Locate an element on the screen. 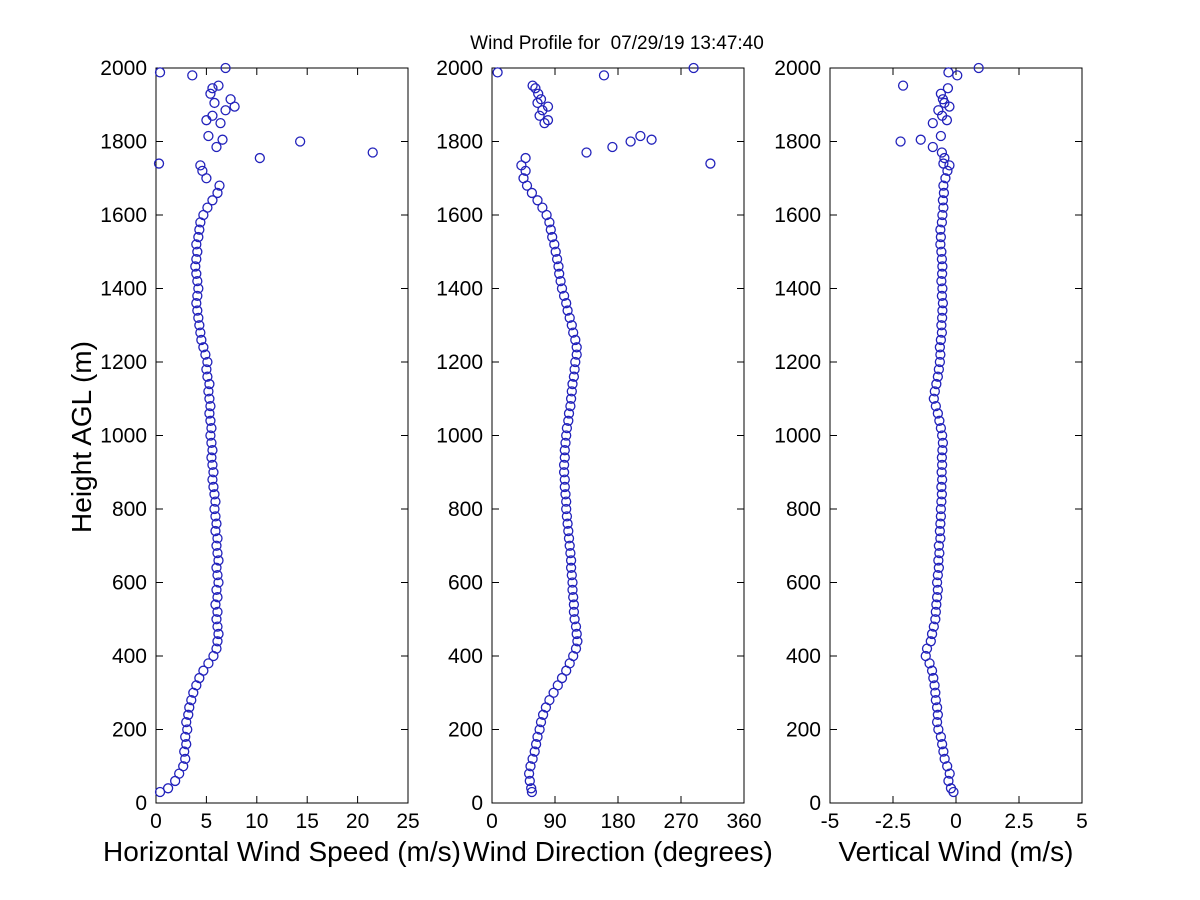 The width and height of the screenshot is (1200, 900). y-tick-label: 1400 is located at coordinates (797, 289).